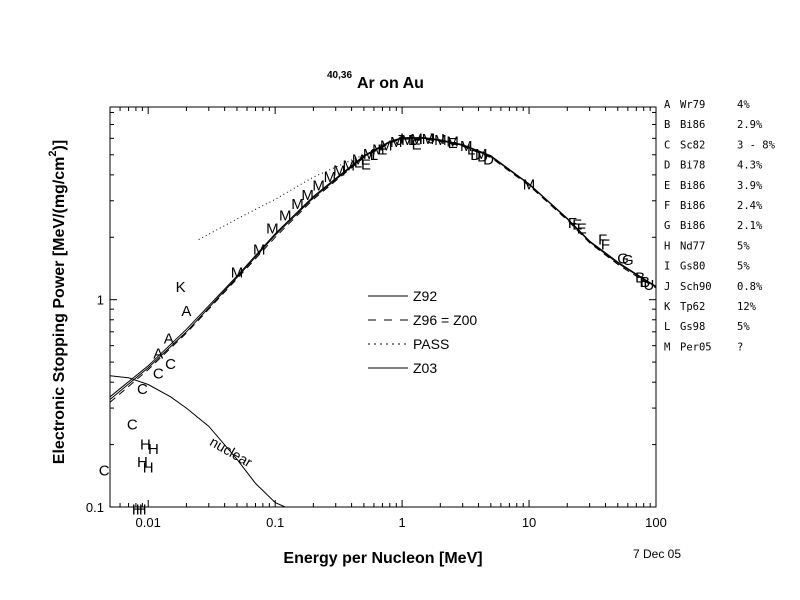 The width and height of the screenshot is (800, 600). Describe the element at coordinates (750, 287) in the screenshot. I see `ref-error: 0.8%` at that location.